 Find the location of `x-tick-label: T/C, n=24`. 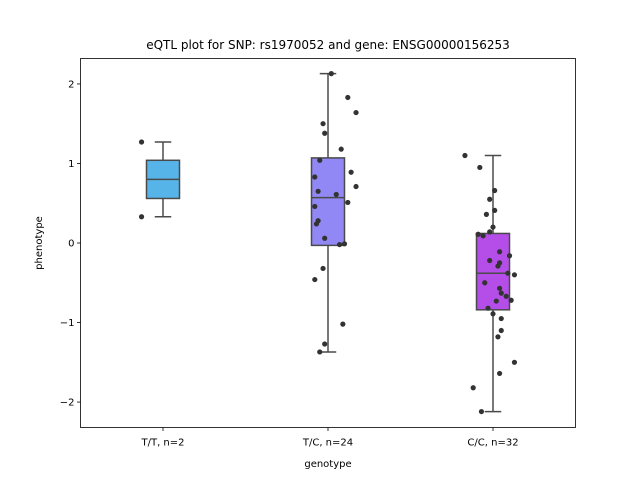

x-tick-label: T/C, n=24 is located at coordinates (327, 443).